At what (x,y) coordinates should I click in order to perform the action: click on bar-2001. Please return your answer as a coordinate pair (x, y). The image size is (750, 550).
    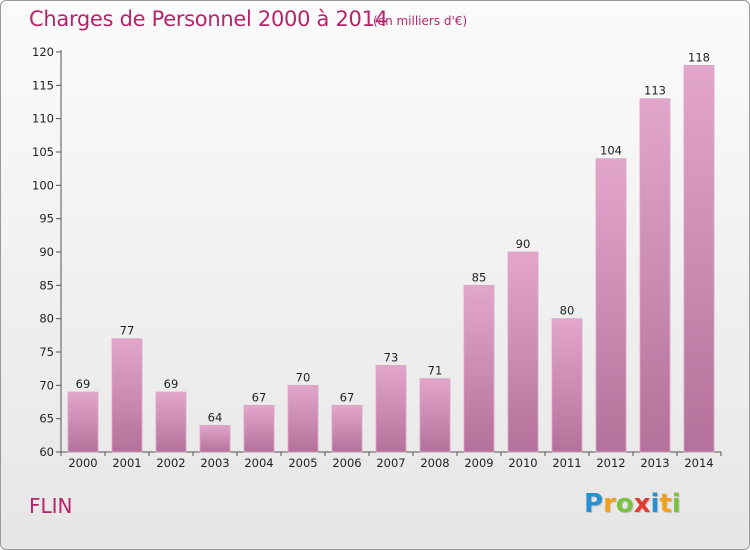
    Looking at the image, I should click on (127, 395).